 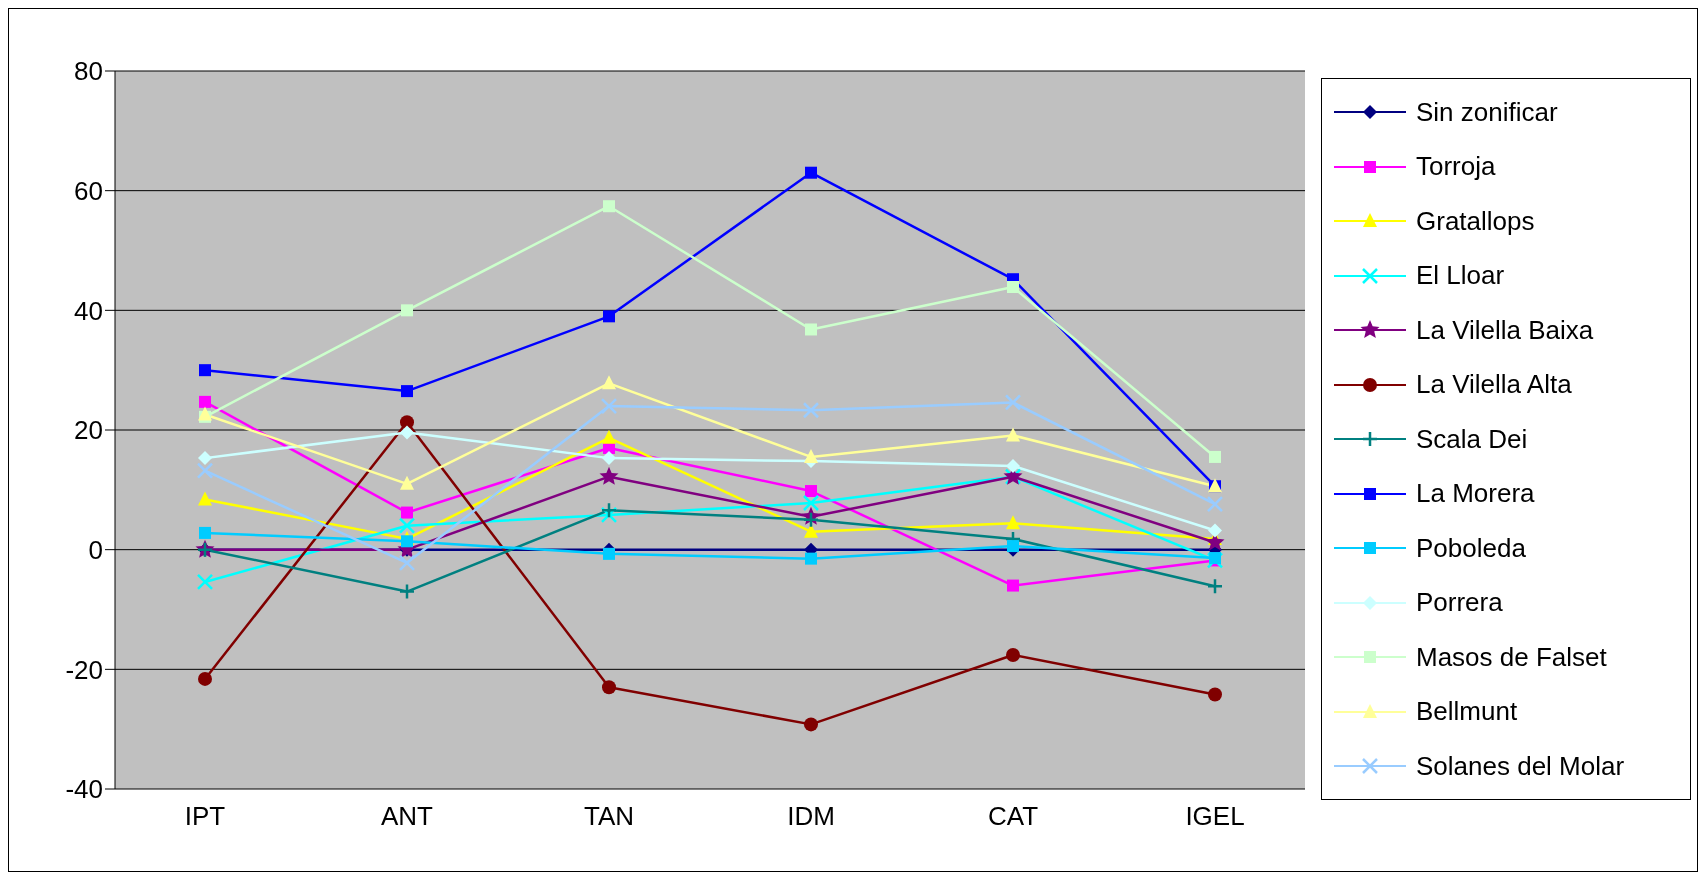 What do you see at coordinates (1456, 166) in the screenshot?
I see `legend-label: Torroja` at bounding box center [1456, 166].